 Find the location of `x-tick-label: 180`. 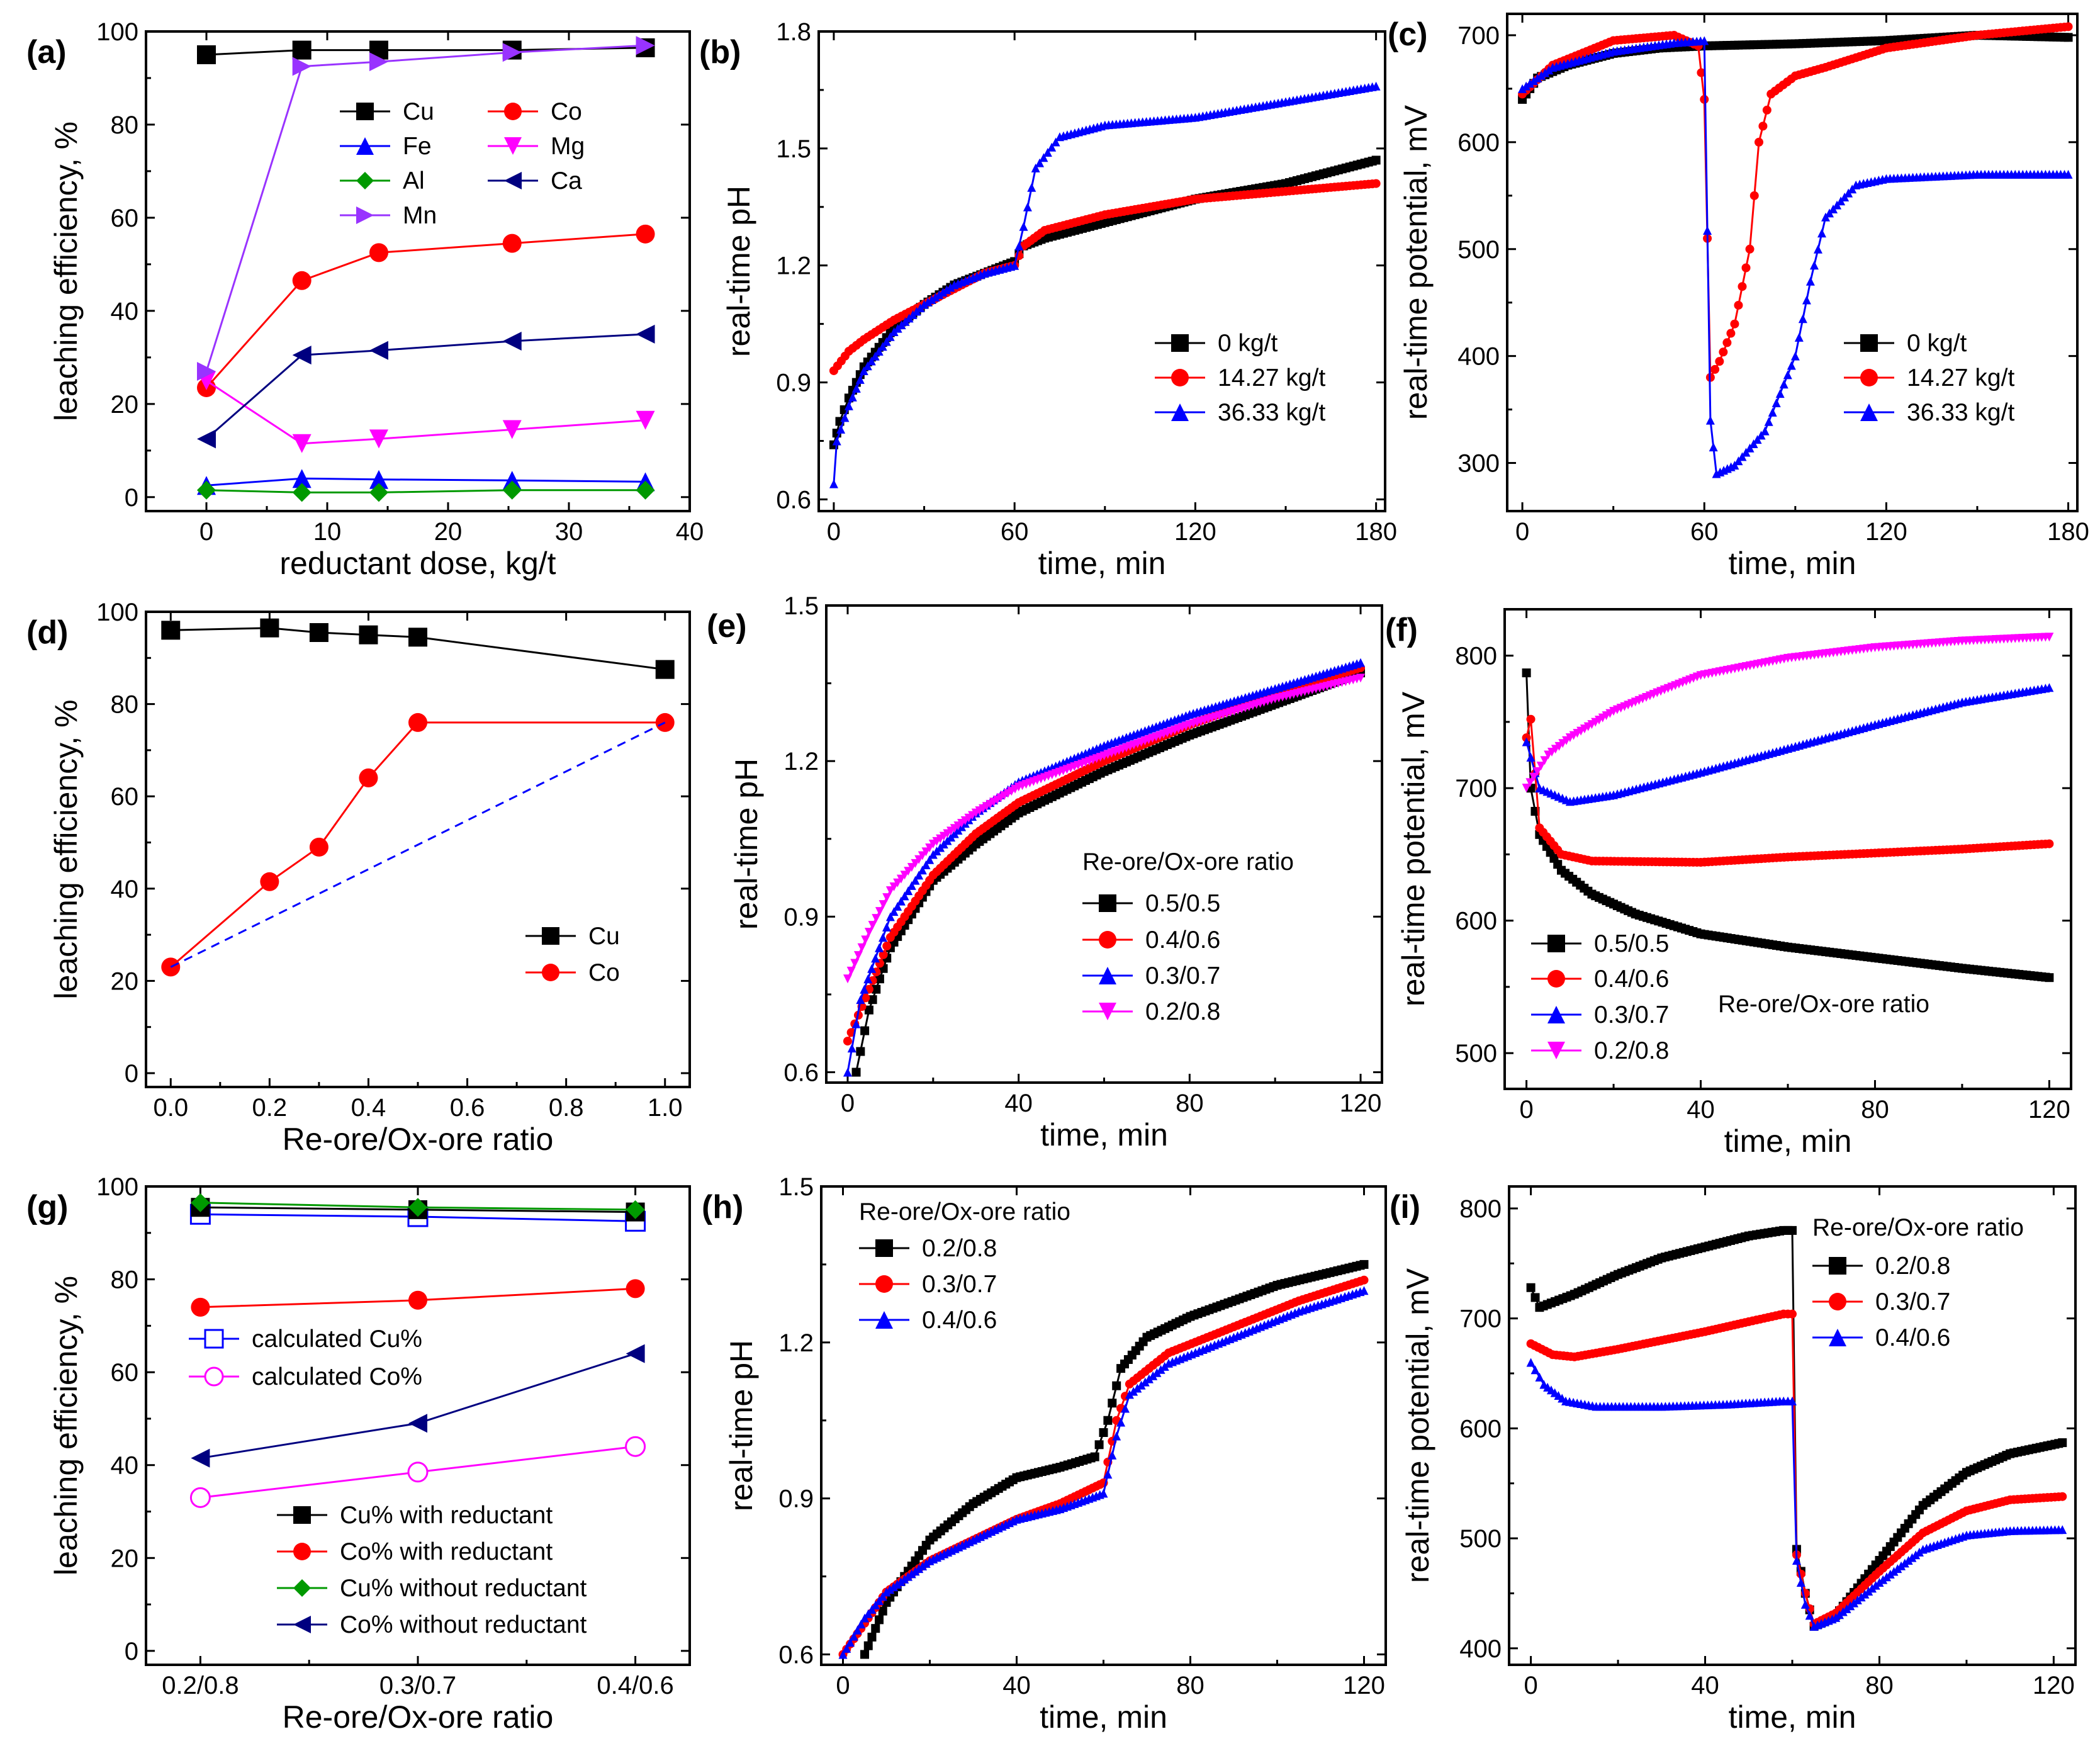

x-tick-label: 180 is located at coordinates (1376, 532).